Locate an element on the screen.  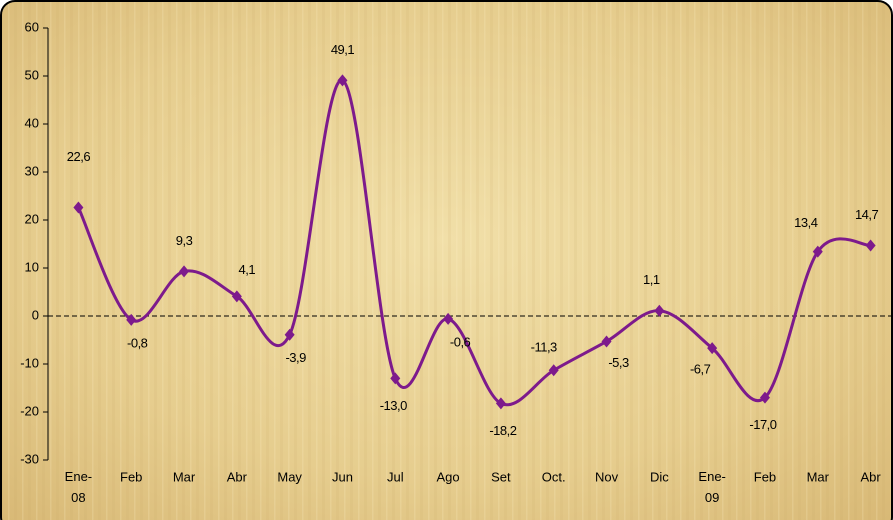
value-label: 14,7 is located at coordinates (867, 214).